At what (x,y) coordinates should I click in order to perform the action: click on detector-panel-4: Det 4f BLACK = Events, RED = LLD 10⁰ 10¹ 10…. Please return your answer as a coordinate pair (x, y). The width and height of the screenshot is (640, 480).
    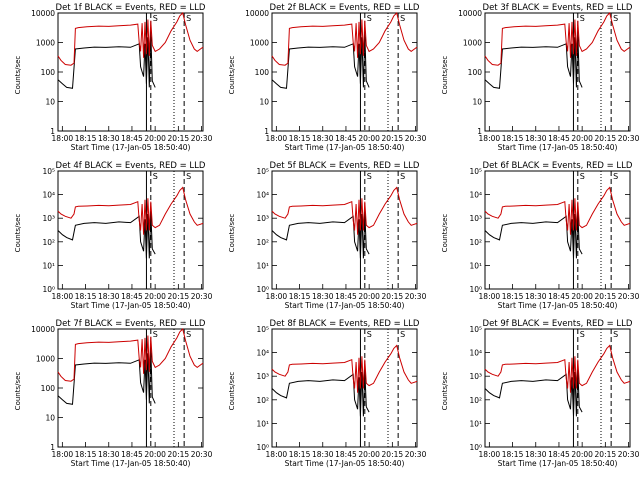
    Looking at the image, I should click on (113, 235).